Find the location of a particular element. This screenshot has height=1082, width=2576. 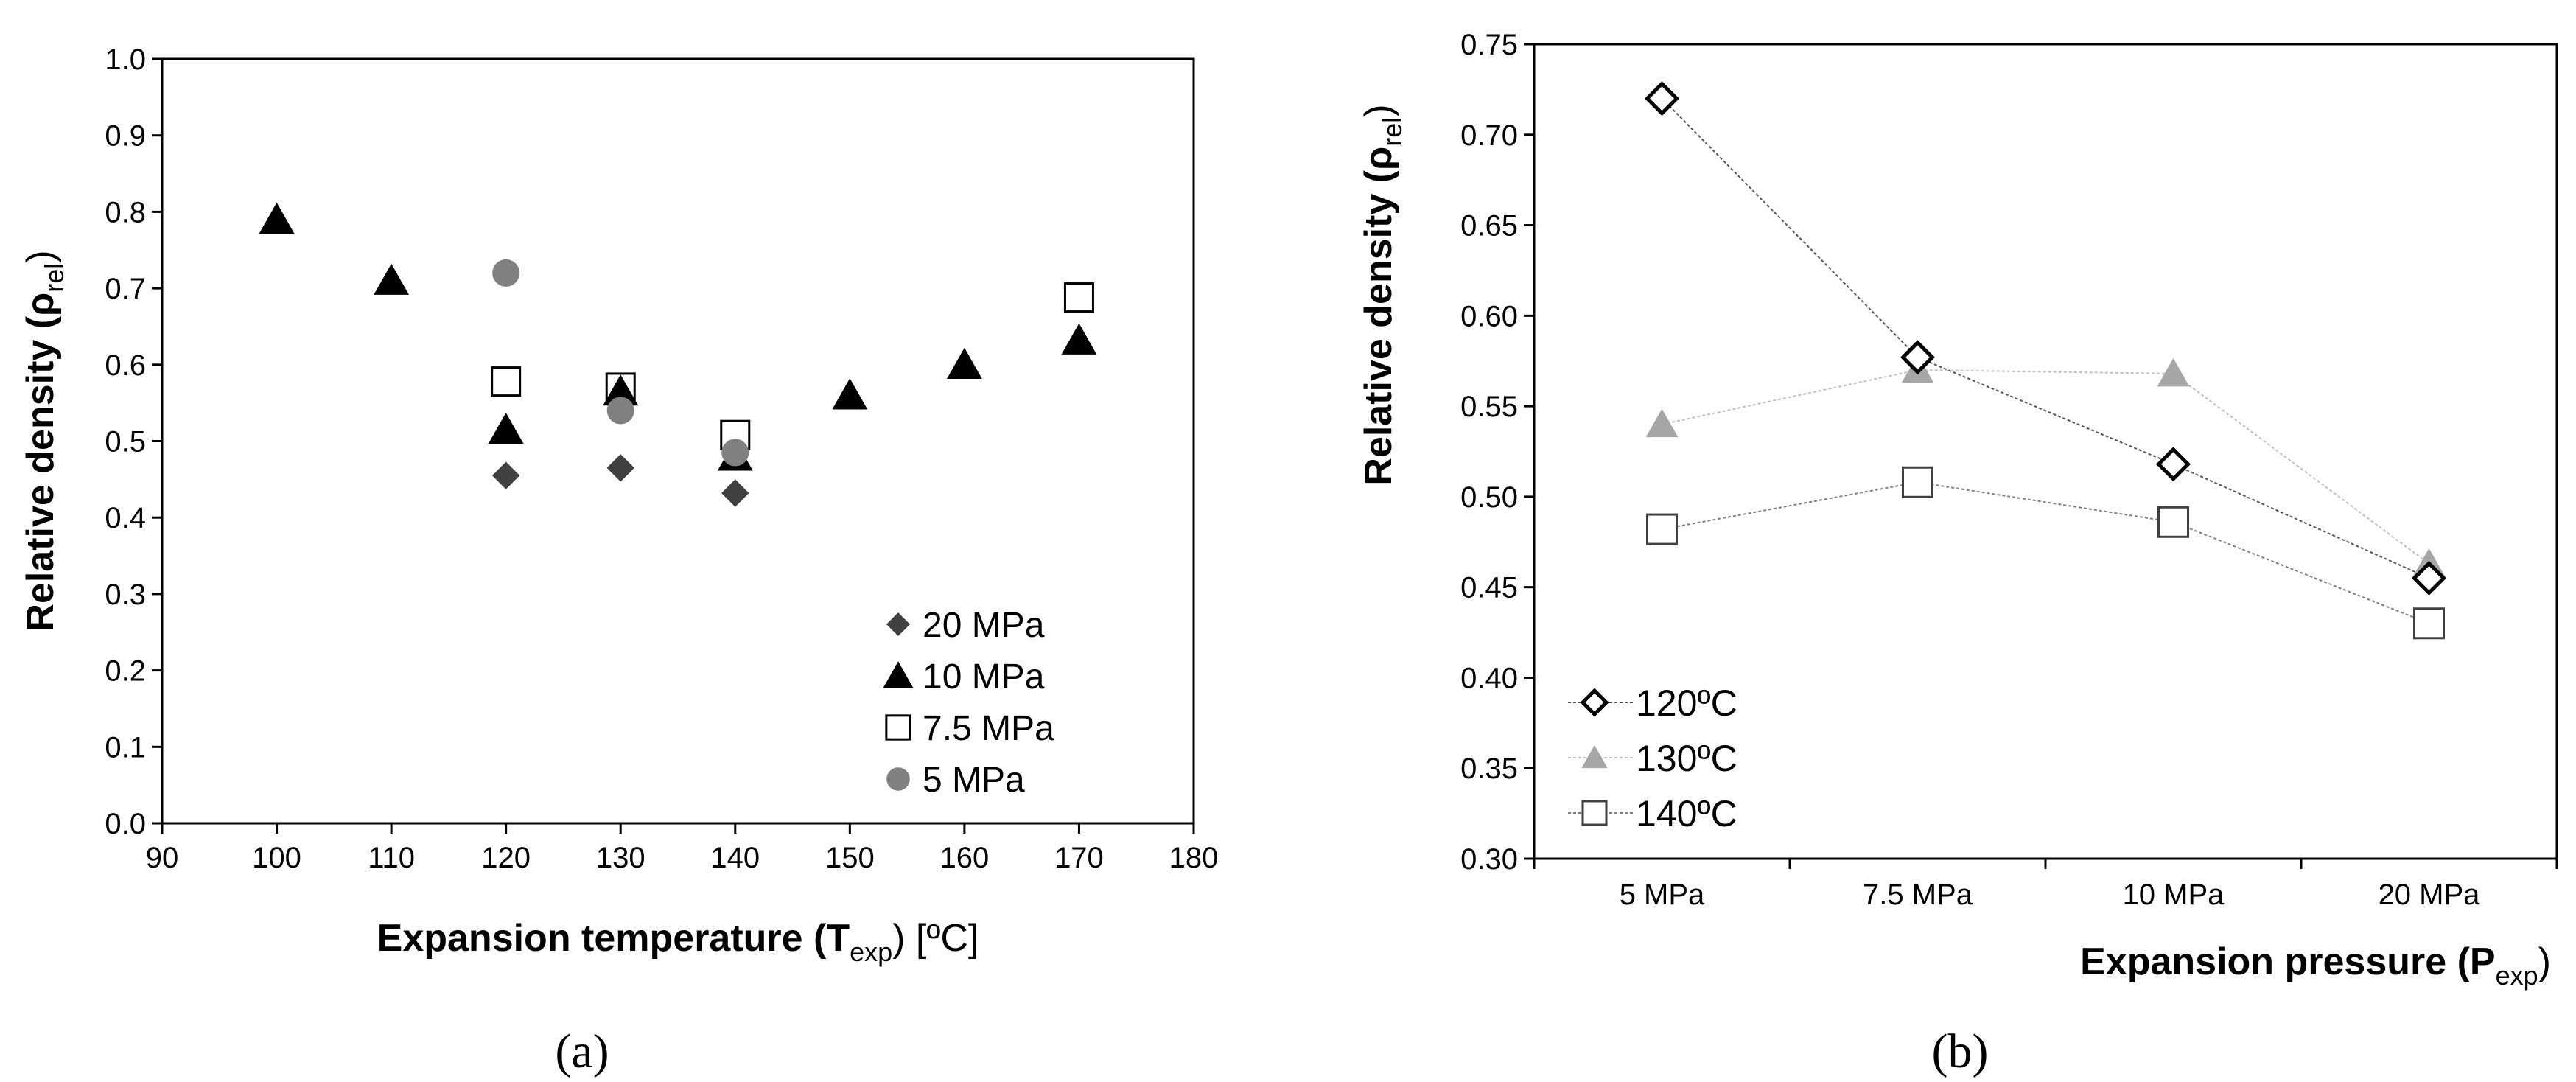

panel-a-y-tick-label: 0.7 is located at coordinates (125, 289).